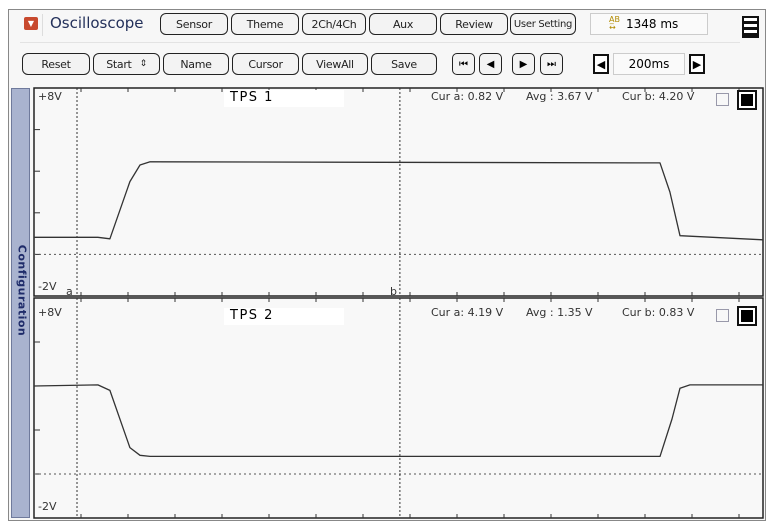  I want to click on reset-button: Reset, so click(56, 64).